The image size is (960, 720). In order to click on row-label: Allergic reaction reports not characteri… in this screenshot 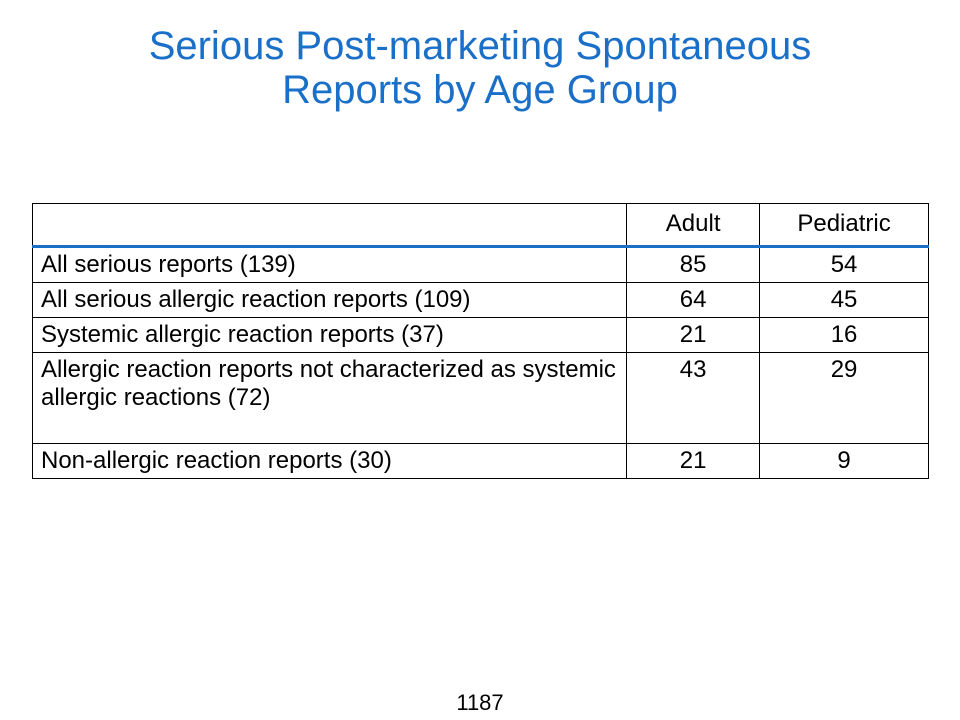, I will do `click(329, 398)`.